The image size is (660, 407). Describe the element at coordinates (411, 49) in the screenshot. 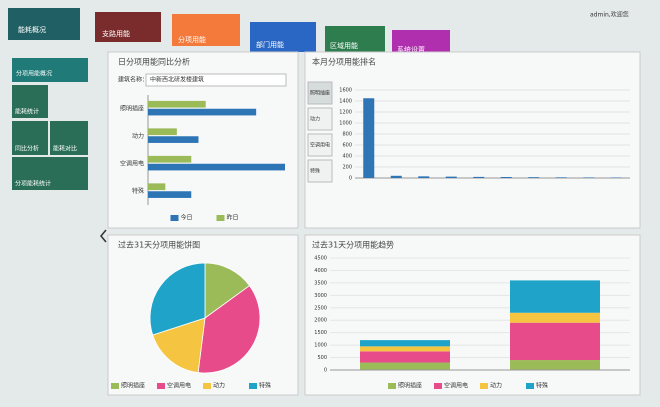

I see `nav-label: 系统设置` at that location.